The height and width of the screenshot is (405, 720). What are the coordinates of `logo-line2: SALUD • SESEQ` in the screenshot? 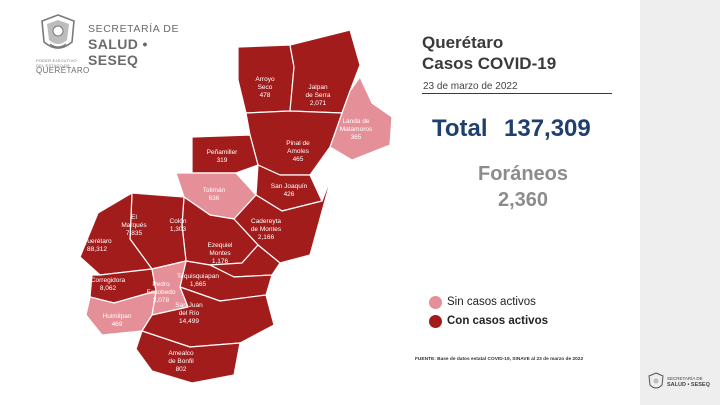 It's located at (118, 52).